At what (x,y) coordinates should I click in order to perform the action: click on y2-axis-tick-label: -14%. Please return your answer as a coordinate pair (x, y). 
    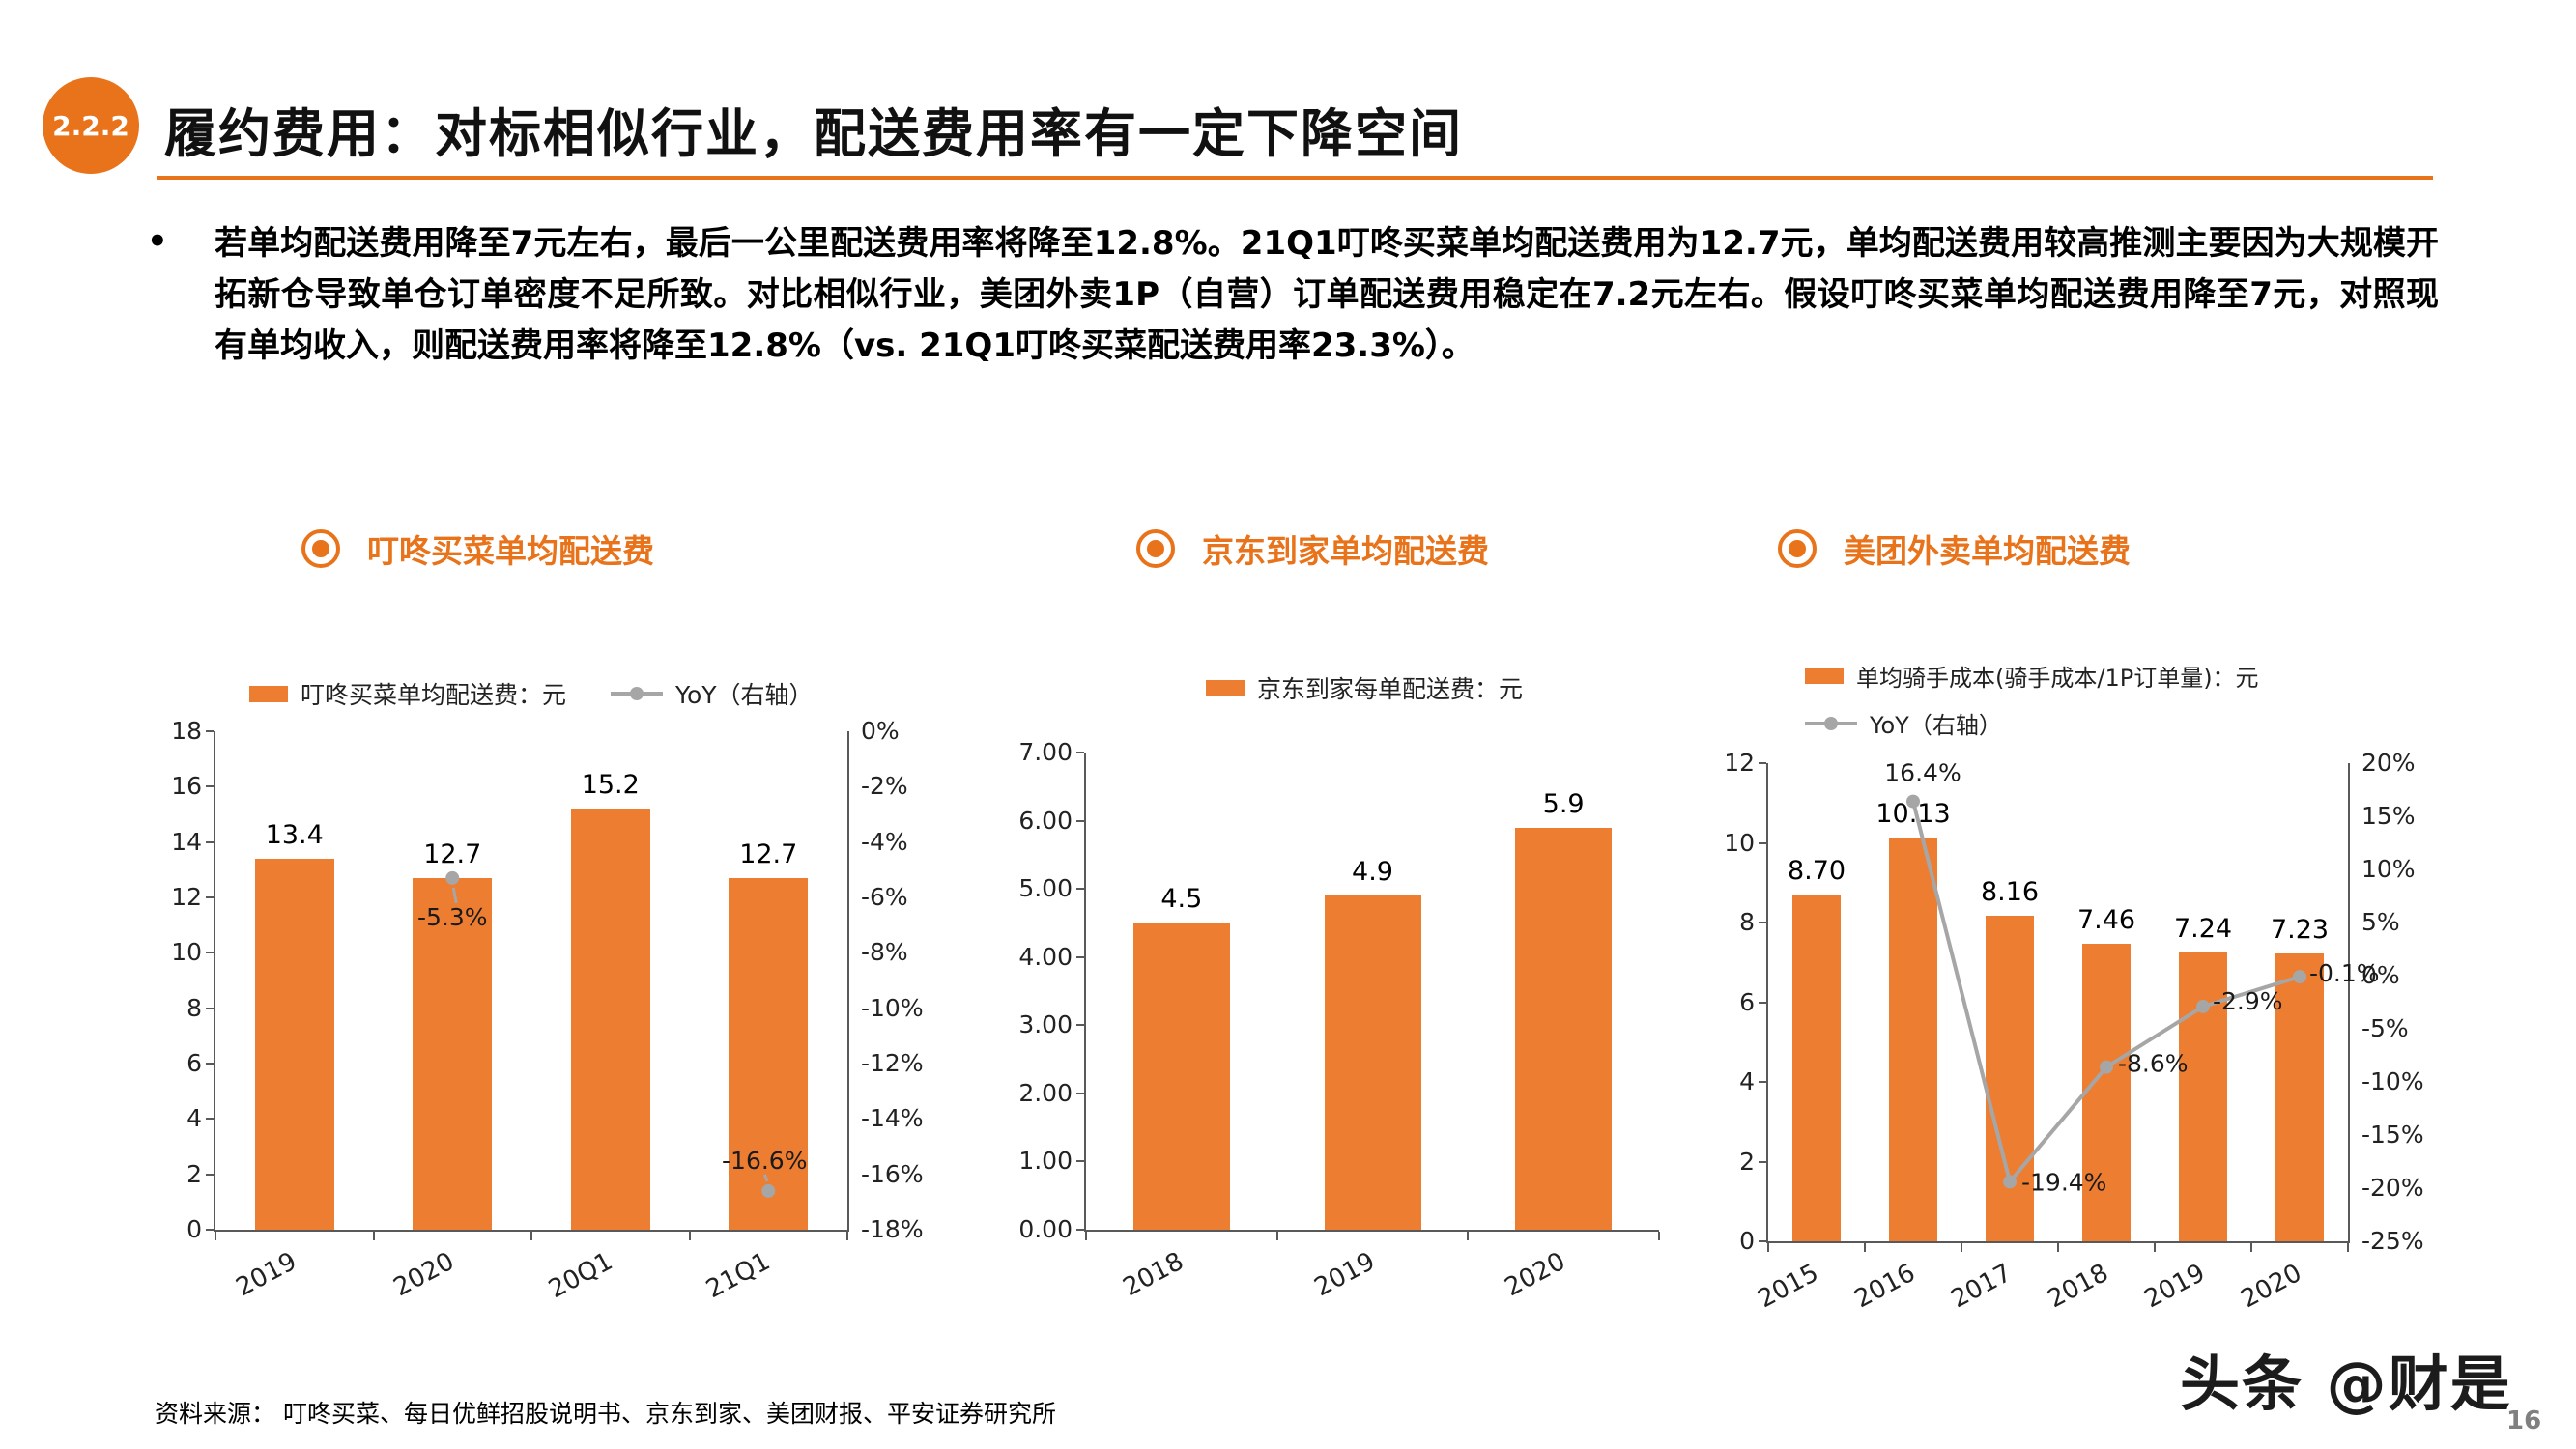
    Looking at the image, I should click on (893, 1118).